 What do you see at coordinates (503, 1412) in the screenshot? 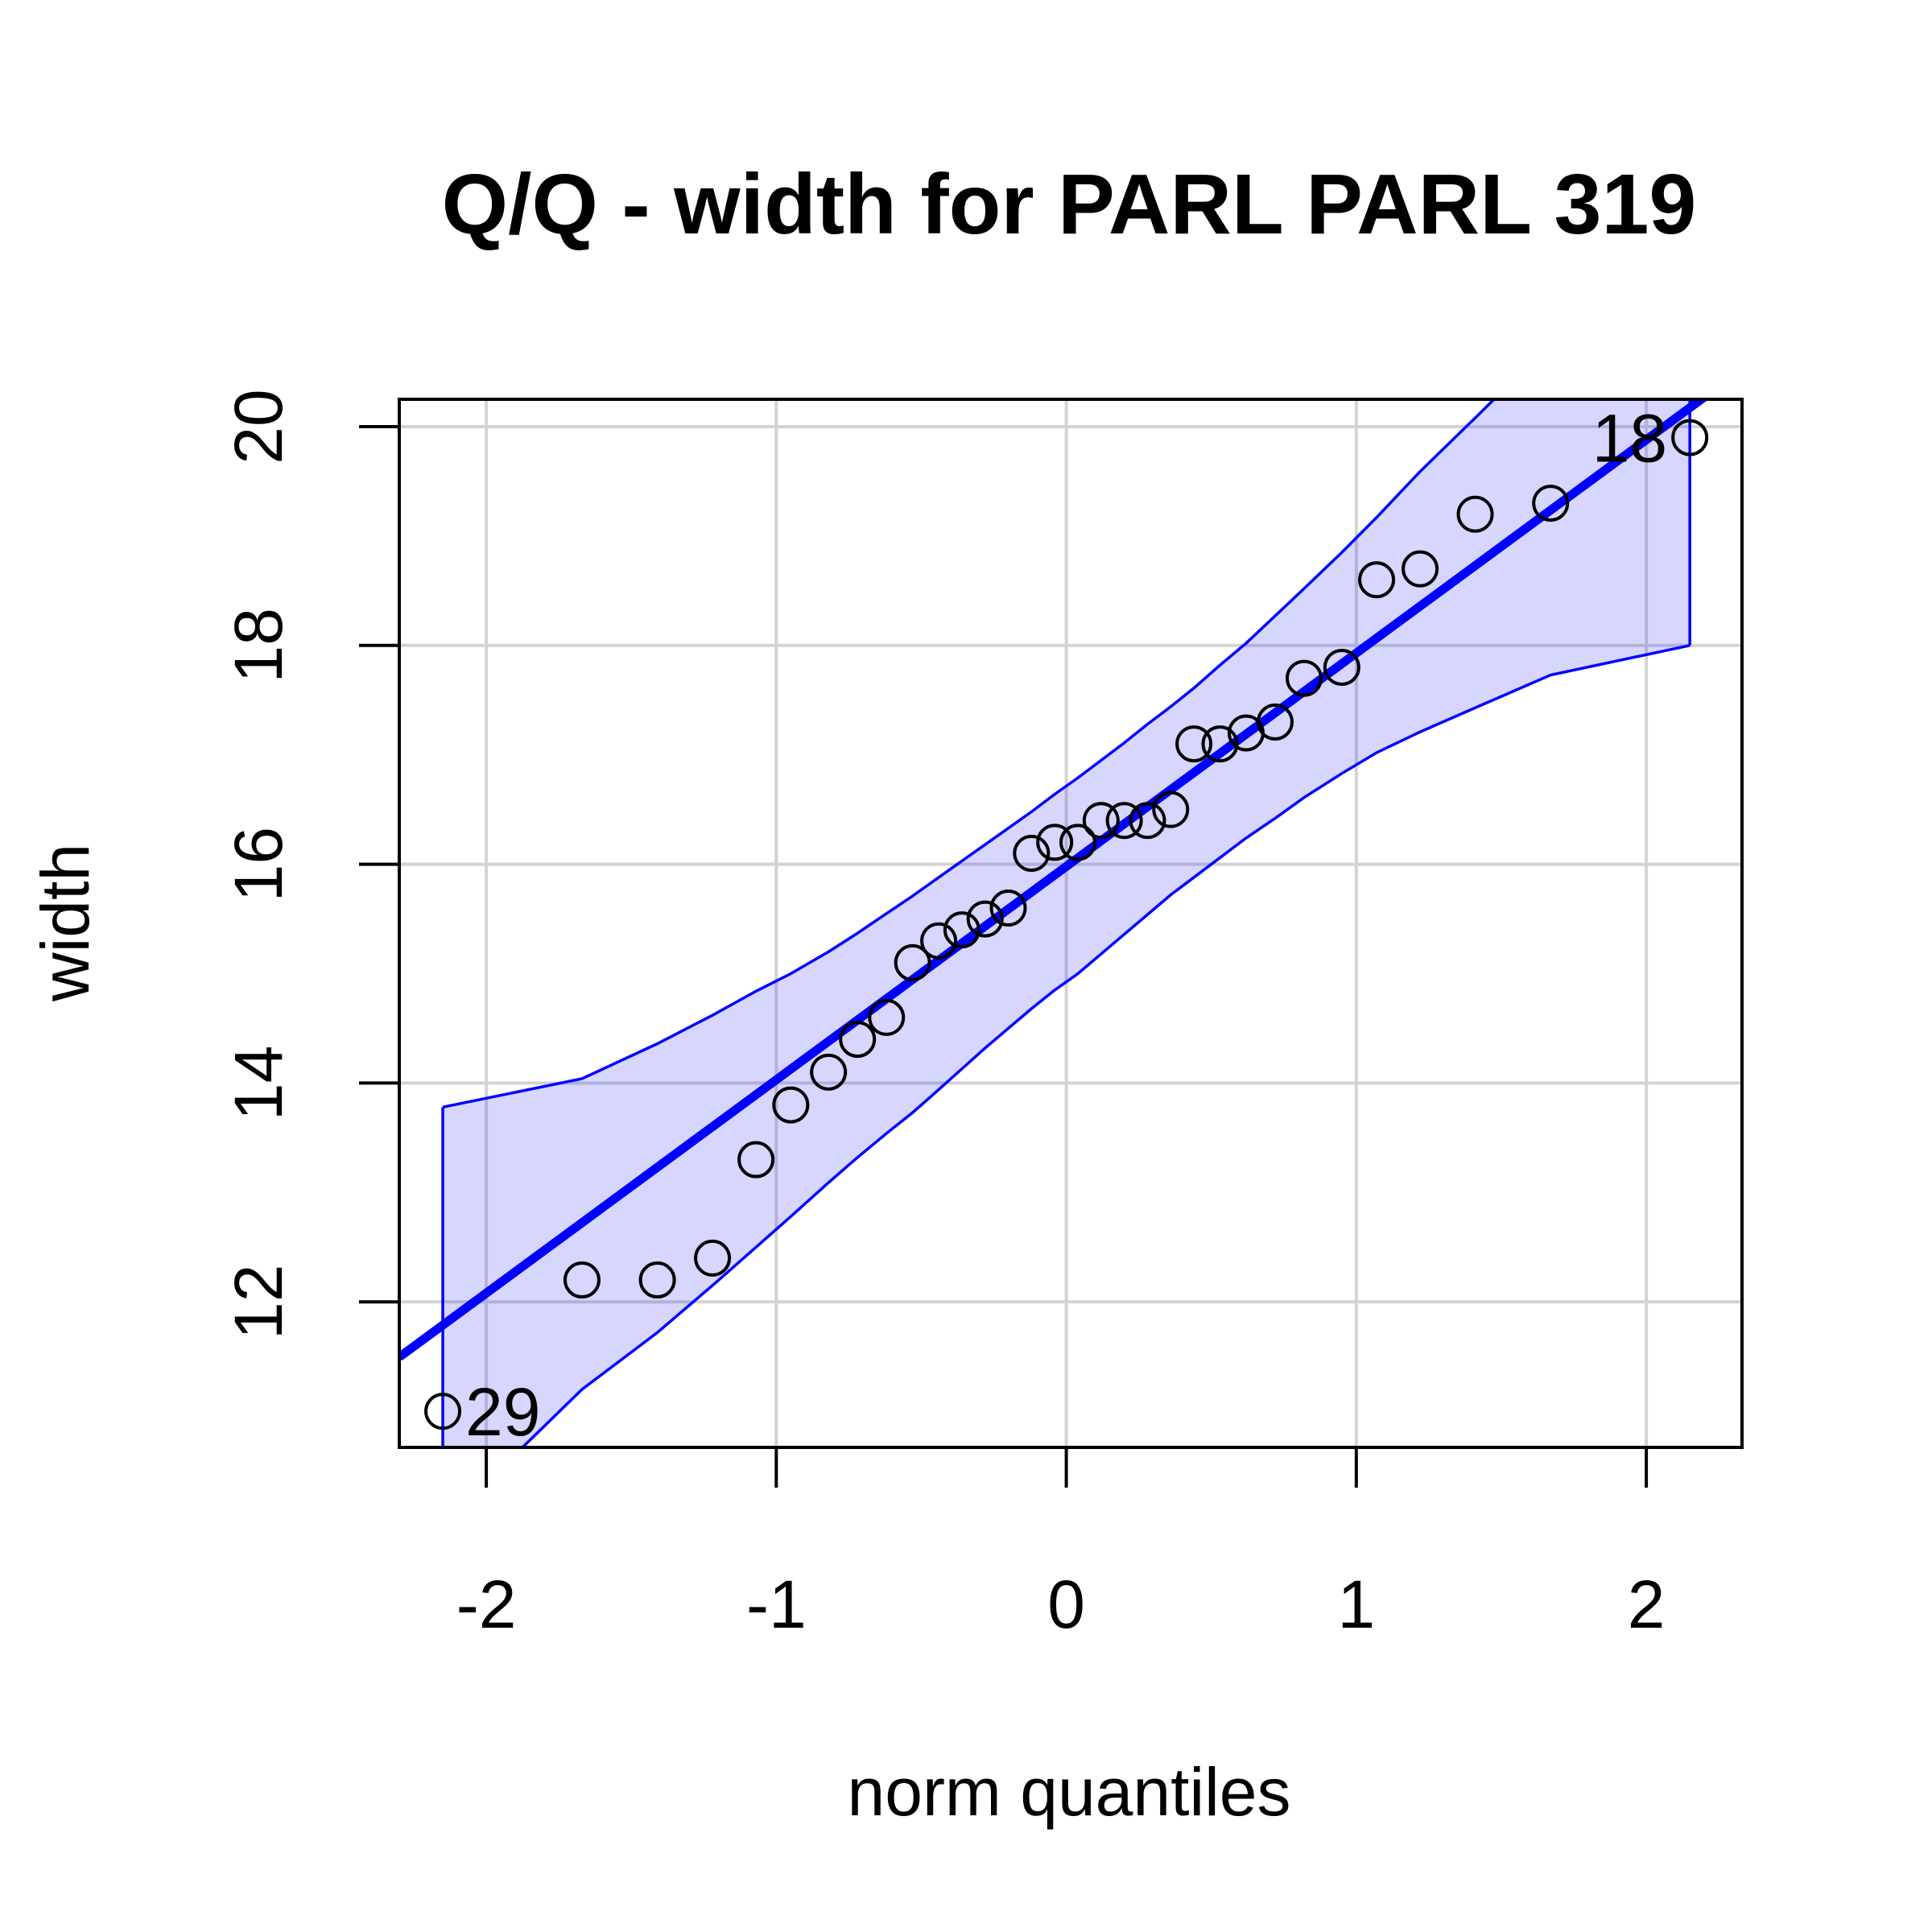
I see `point-label: 29` at bounding box center [503, 1412].